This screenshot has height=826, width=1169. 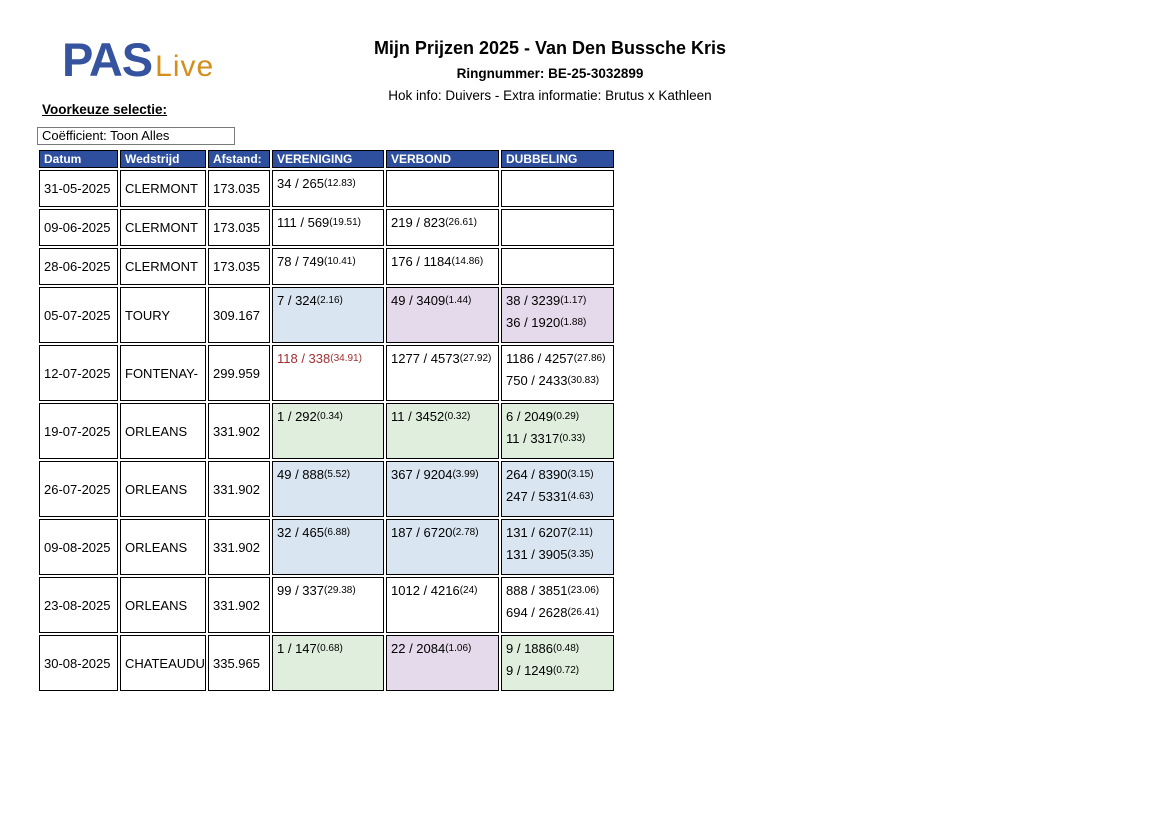 I want to click on result-line: 38 / 3239(1.17), so click(x=558, y=301).